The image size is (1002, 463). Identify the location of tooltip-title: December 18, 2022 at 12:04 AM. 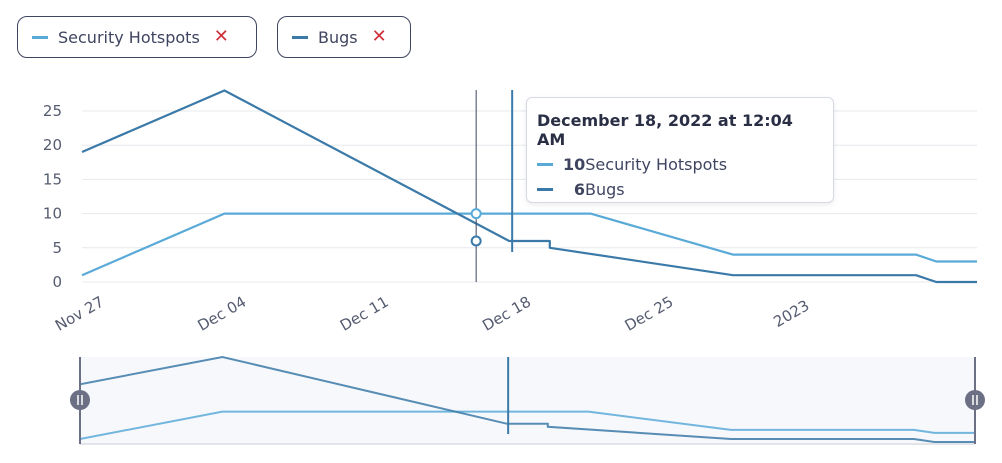
(665, 130).